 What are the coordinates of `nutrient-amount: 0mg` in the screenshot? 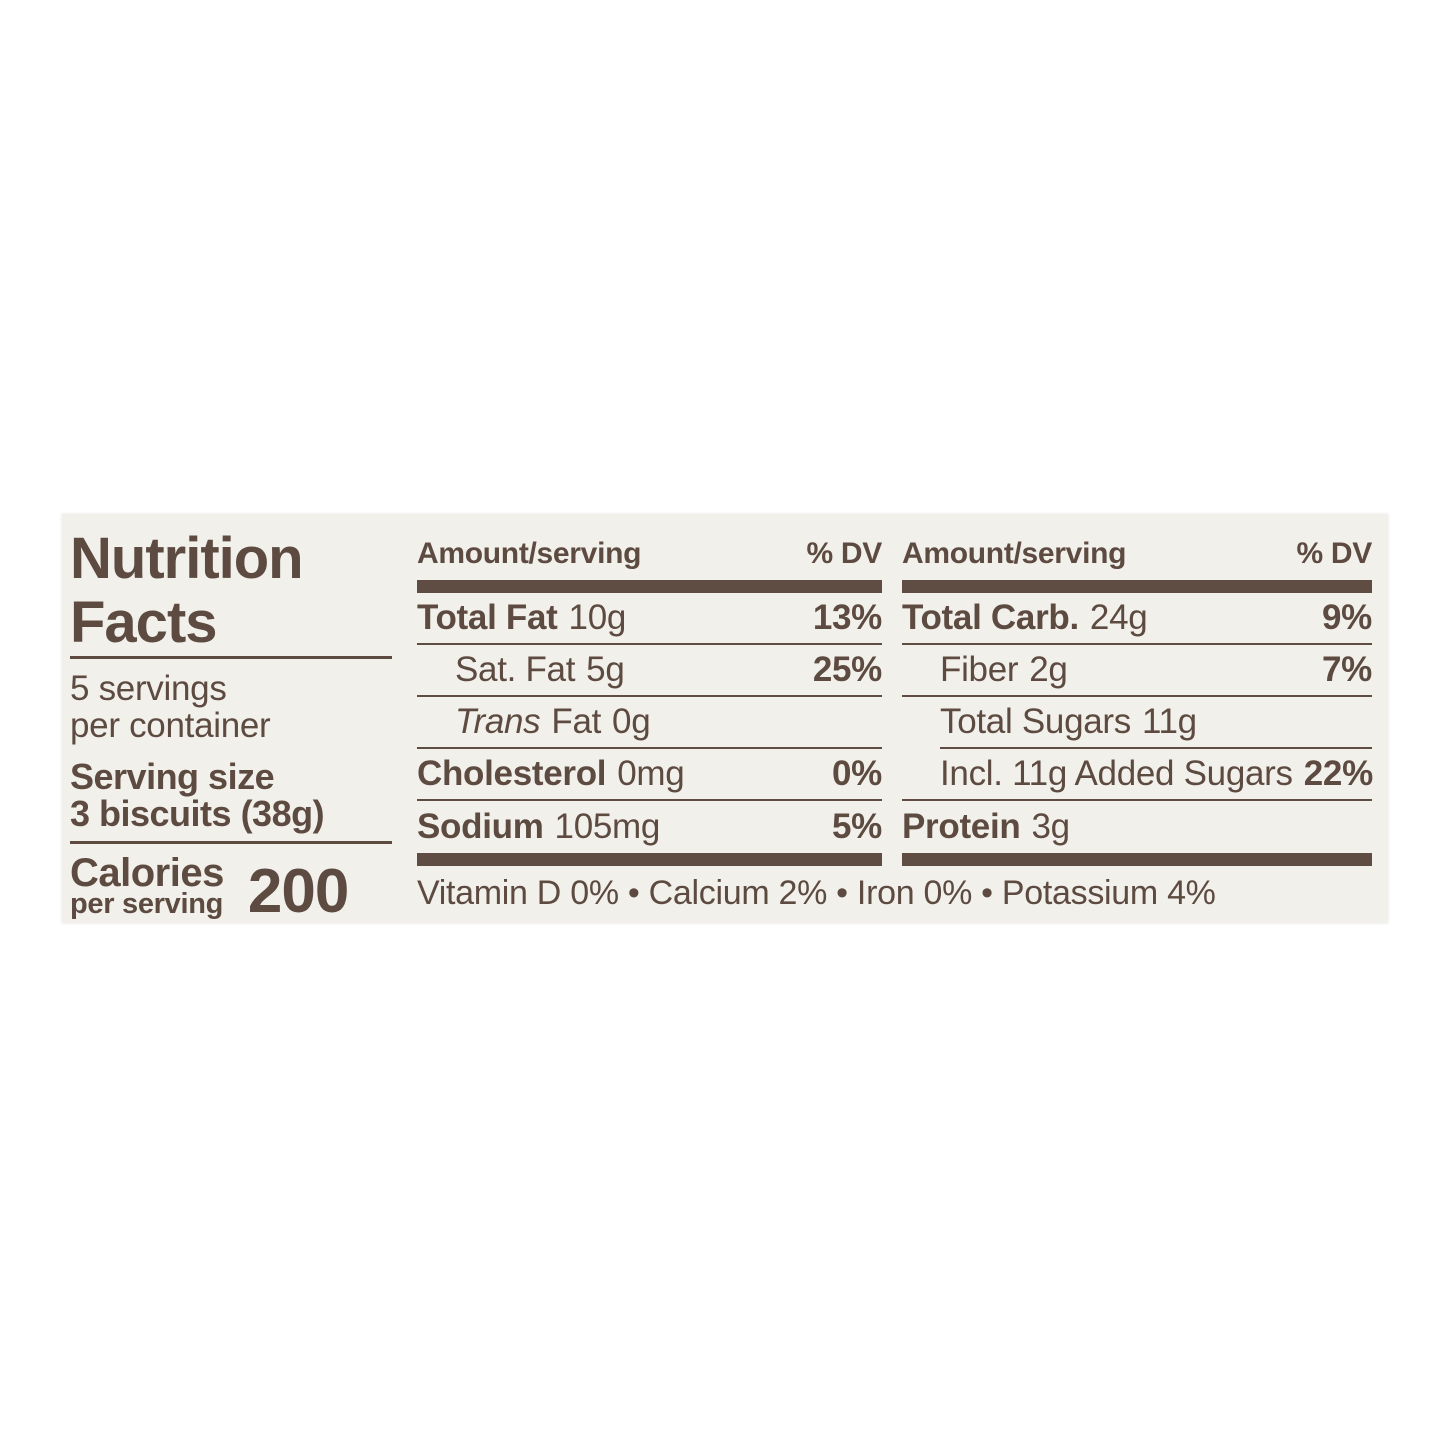 It's located at (651, 773).